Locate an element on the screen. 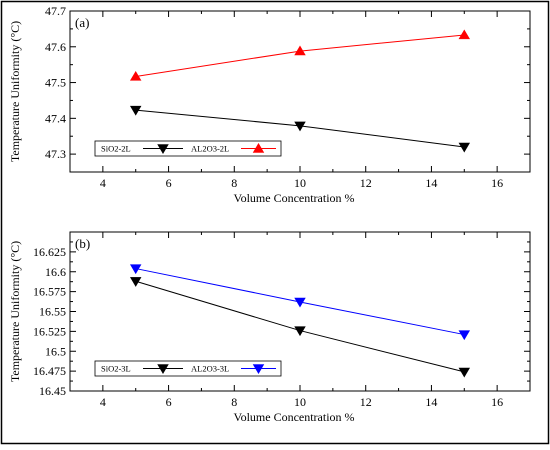  panel-label: (a) is located at coordinates (82, 22).